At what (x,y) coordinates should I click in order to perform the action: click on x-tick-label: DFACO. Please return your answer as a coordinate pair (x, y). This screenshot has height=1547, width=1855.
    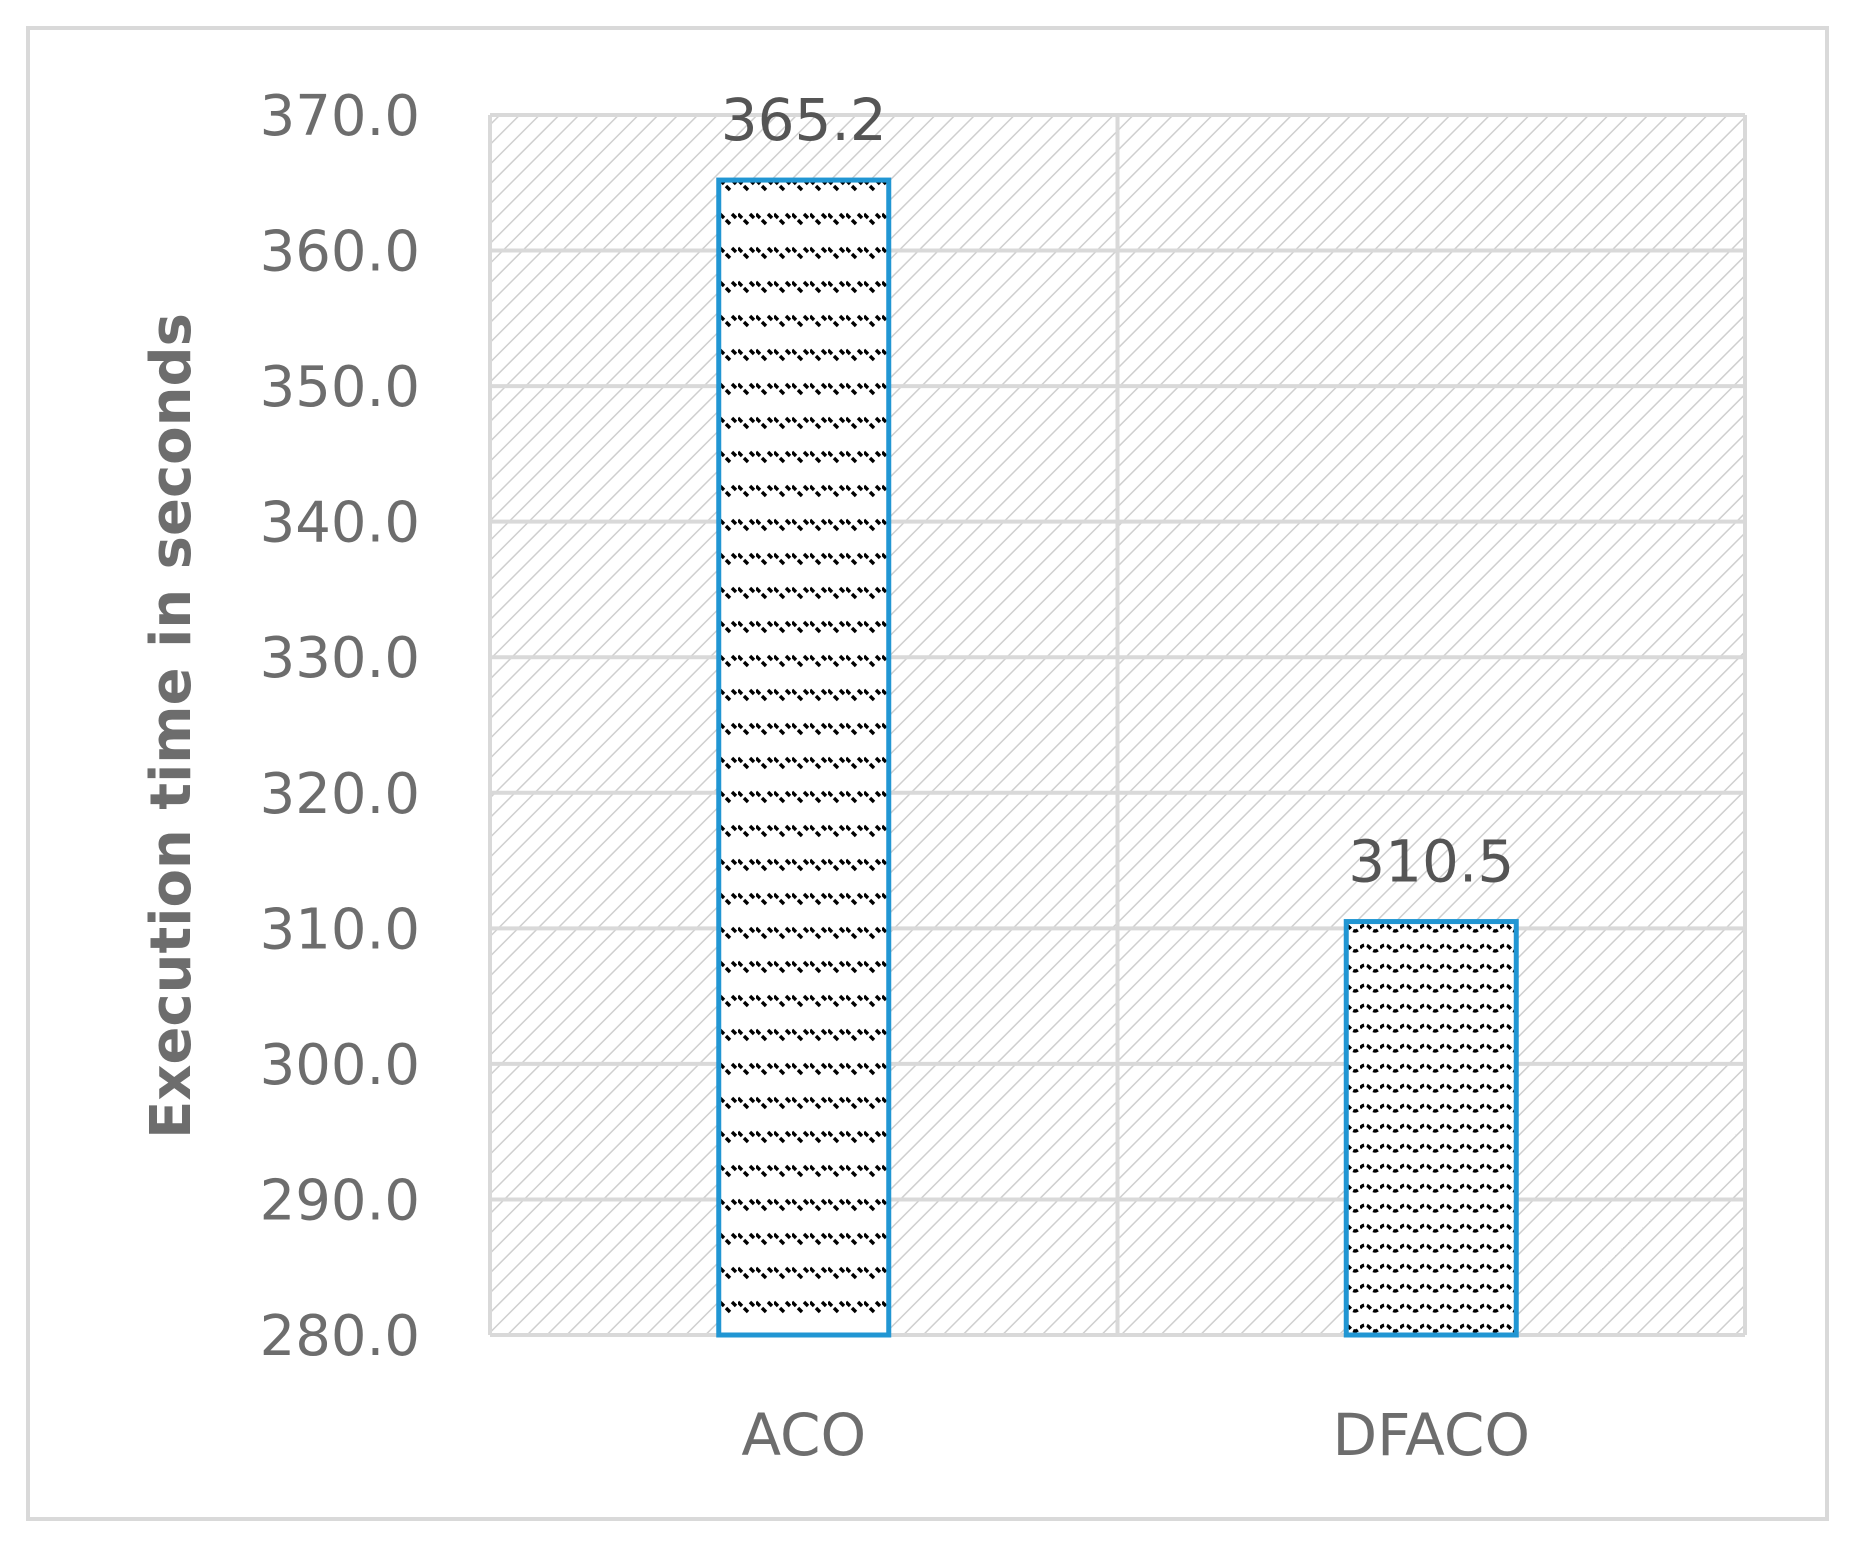
    Looking at the image, I should click on (1431, 1435).